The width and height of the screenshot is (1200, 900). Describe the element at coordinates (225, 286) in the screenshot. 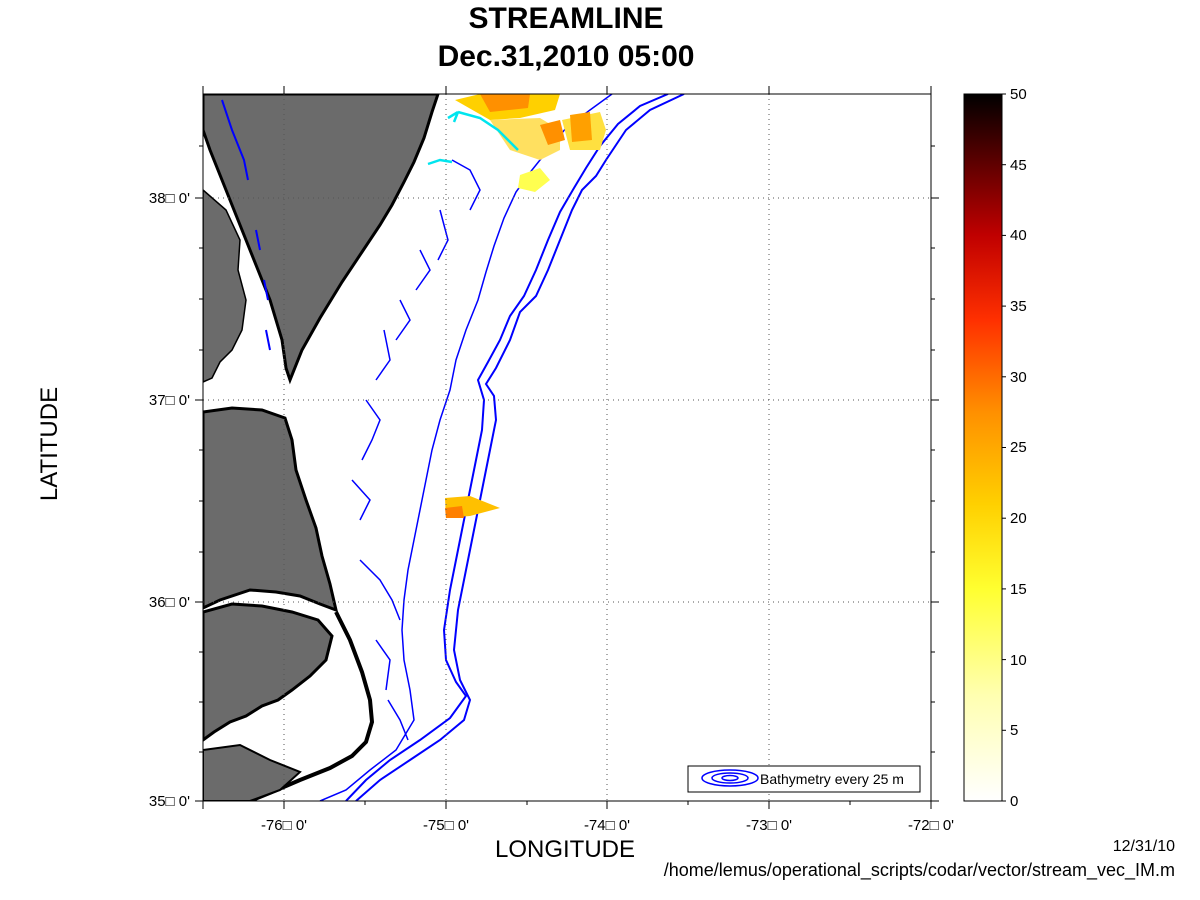

I see `land-western-shore` at that location.